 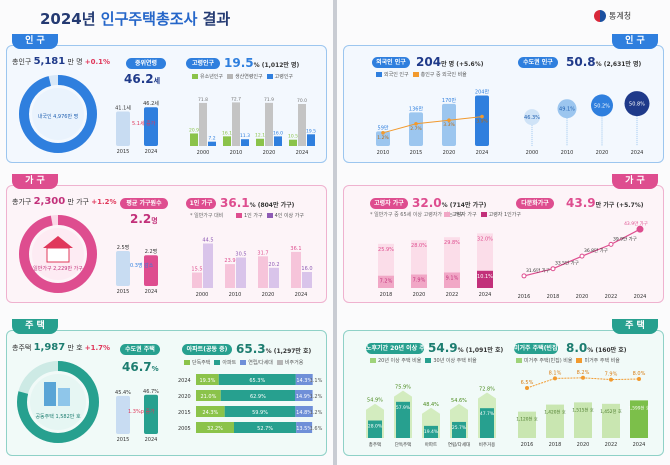 What do you see at coordinates (245, 136) in the screenshot?
I see `bar-value-label: 11.3` at bounding box center [245, 136].